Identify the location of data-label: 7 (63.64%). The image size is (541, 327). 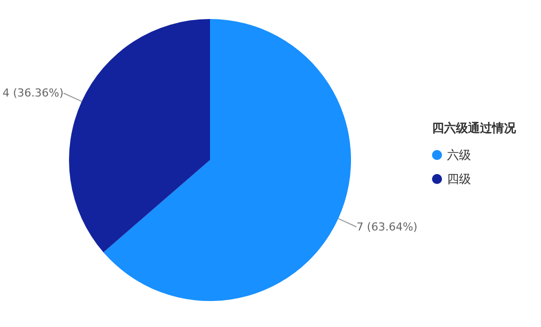
(387, 227).